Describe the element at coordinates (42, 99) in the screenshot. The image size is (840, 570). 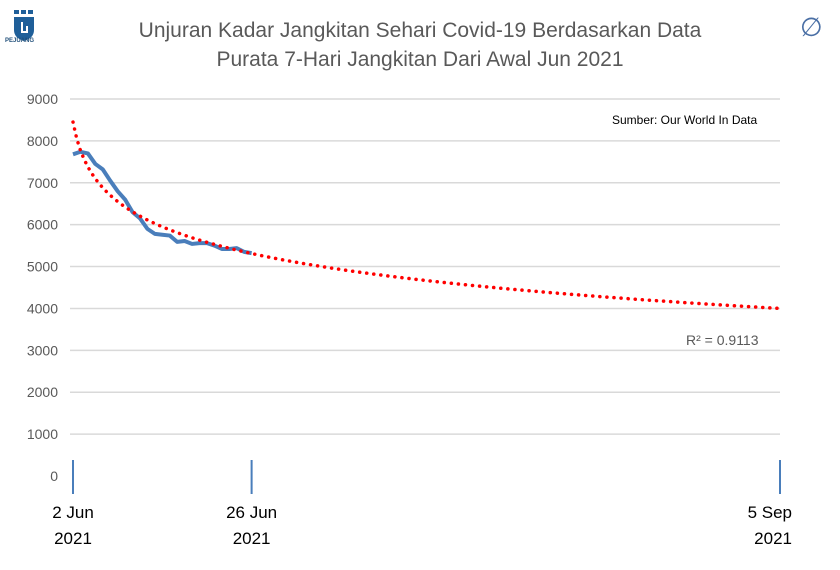
I see `y-tick-label: 9000` at that location.